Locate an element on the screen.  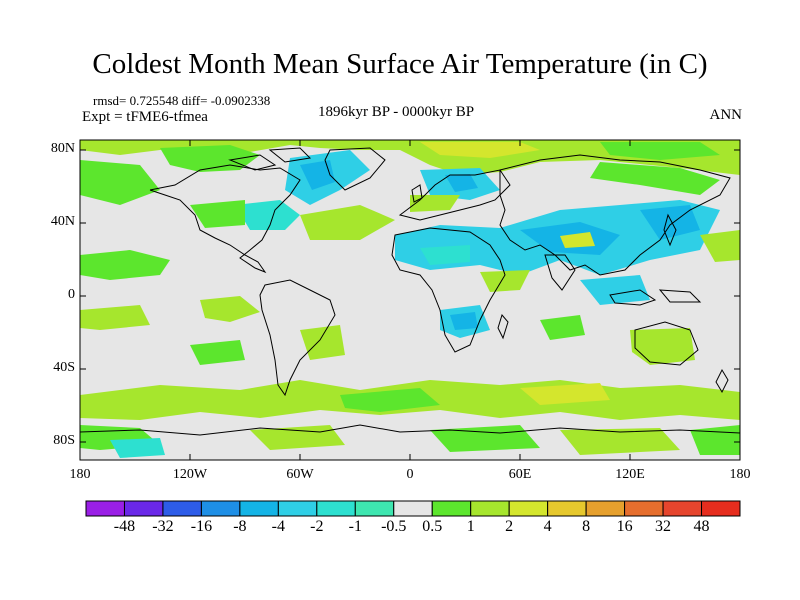
x-tick-label-120e: 120E is located at coordinates (630, 474).